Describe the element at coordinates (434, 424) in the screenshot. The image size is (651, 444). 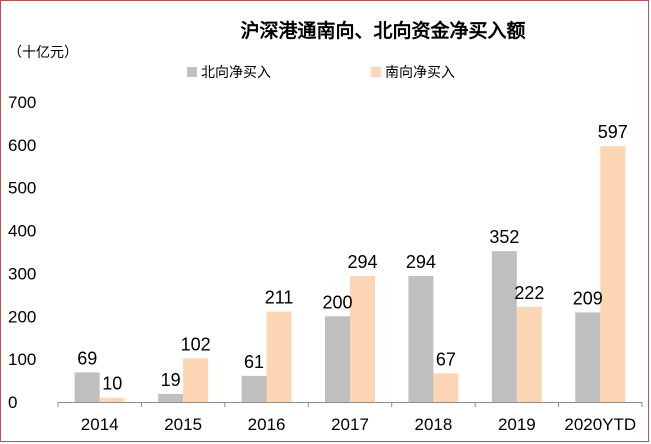
I see `x-tick-label: 2018` at that location.